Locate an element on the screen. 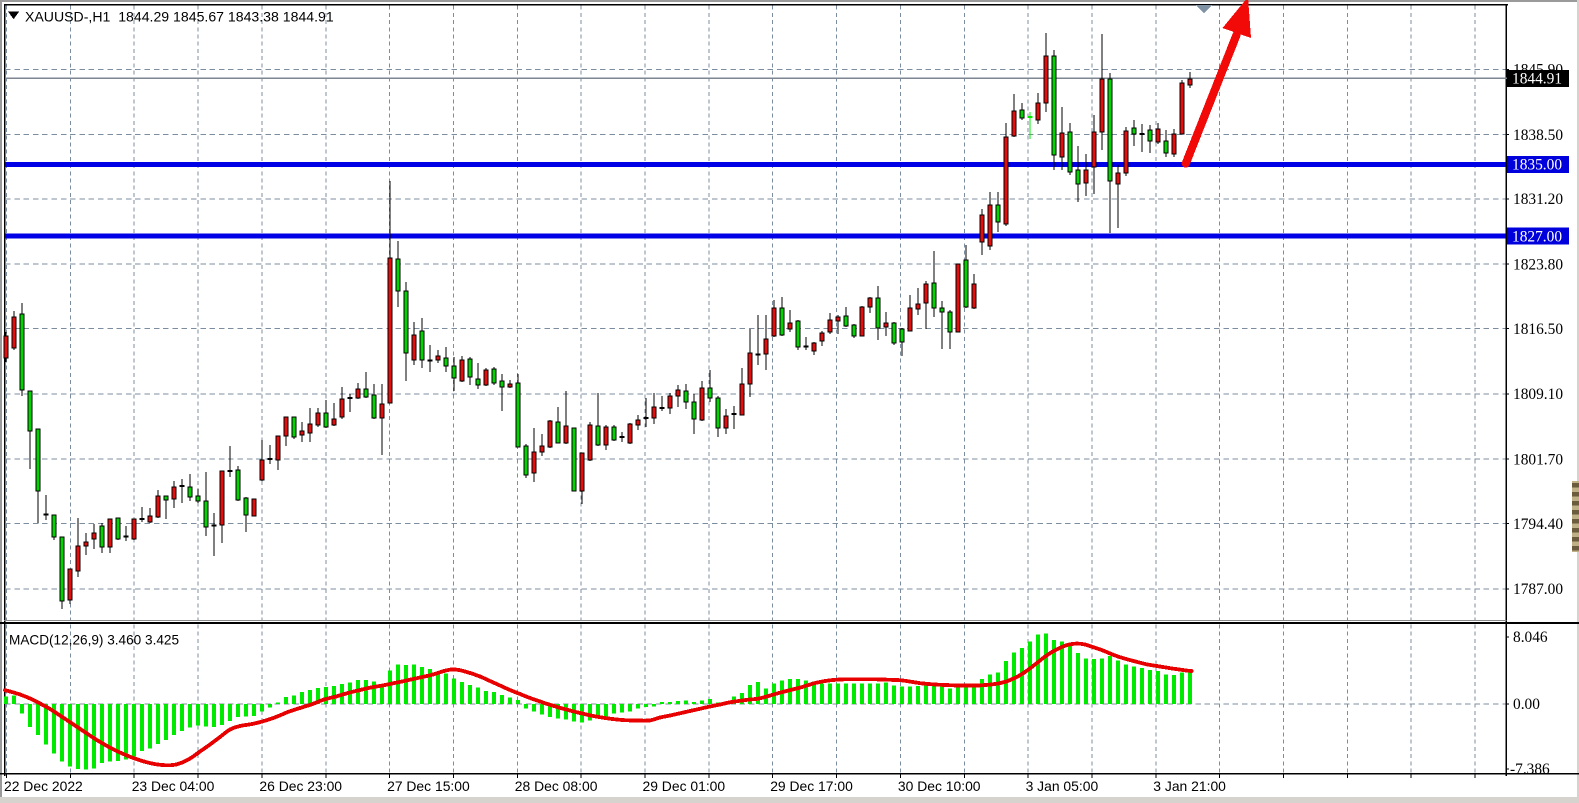 This screenshot has height=803, width=1579. svg-text: 1787.00 is located at coordinates (1538, 589).